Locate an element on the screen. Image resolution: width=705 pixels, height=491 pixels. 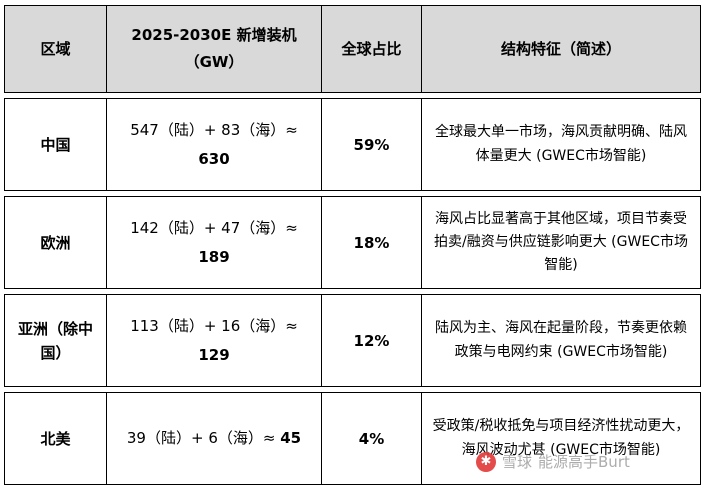
watermark: ✱ 雪球 能源高手Burt is located at coordinates (553, 461).